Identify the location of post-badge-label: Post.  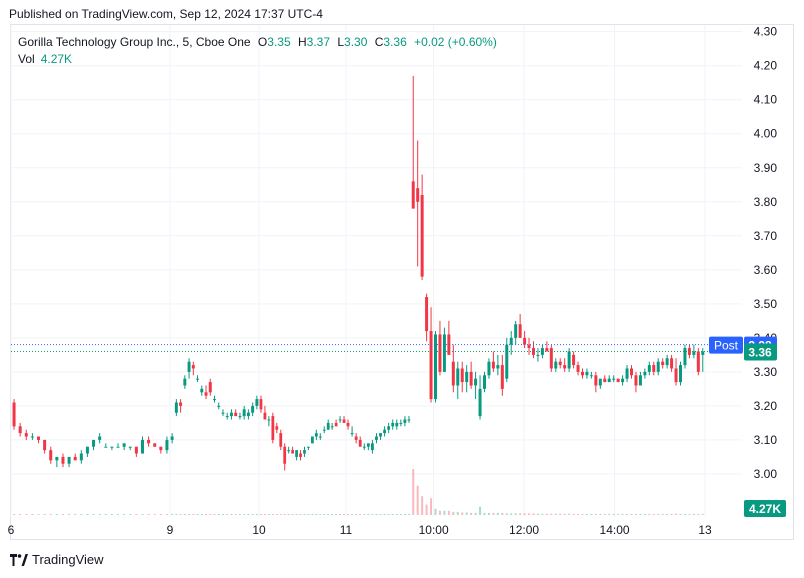
(726, 346).